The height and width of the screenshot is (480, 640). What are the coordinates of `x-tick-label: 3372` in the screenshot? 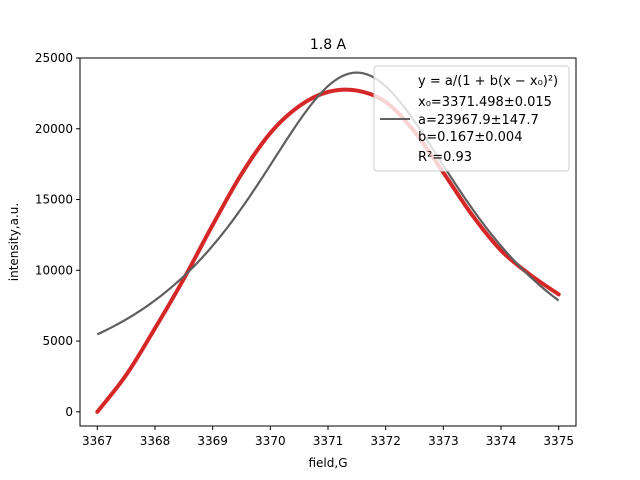 It's located at (385, 441).